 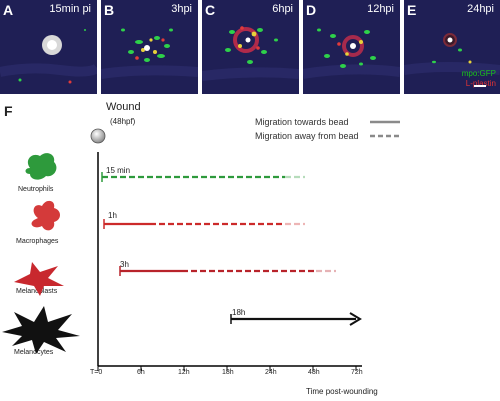 I want to click on axis-title: Time post-wounding, so click(x=342, y=391).